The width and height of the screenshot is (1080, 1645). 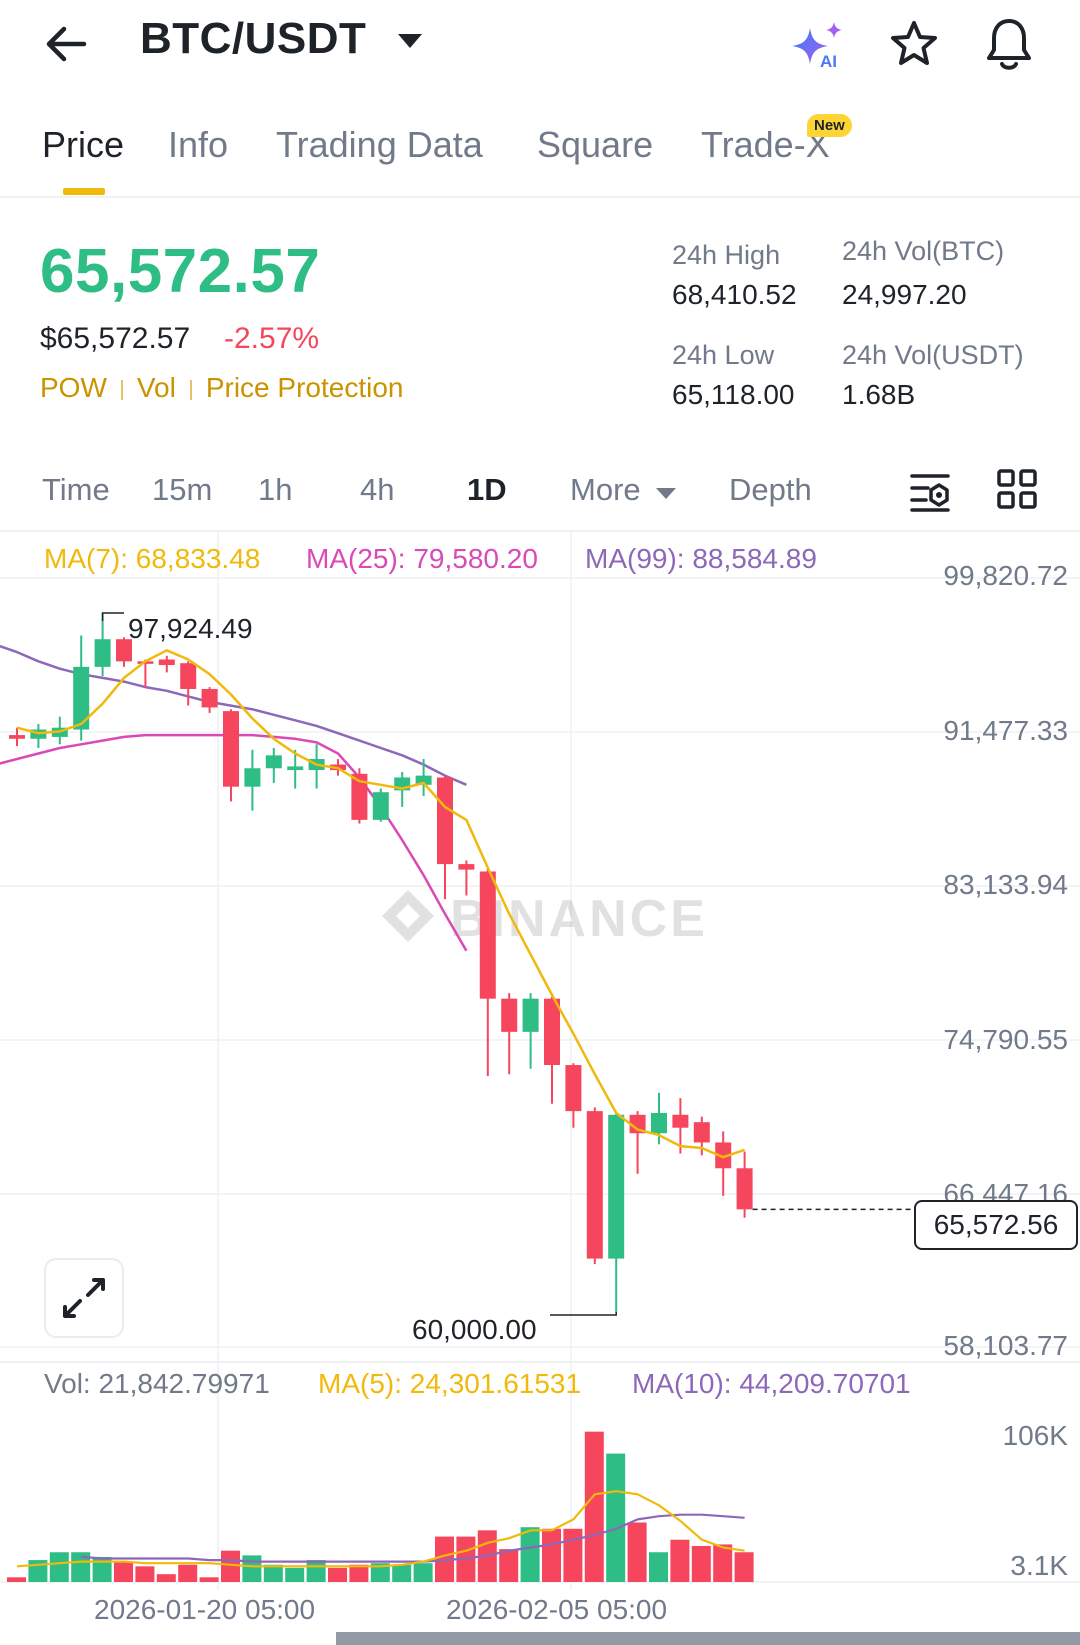 What do you see at coordinates (914, 44) in the screenshot?
I see `star-icon` at bounding box center [914, 44].